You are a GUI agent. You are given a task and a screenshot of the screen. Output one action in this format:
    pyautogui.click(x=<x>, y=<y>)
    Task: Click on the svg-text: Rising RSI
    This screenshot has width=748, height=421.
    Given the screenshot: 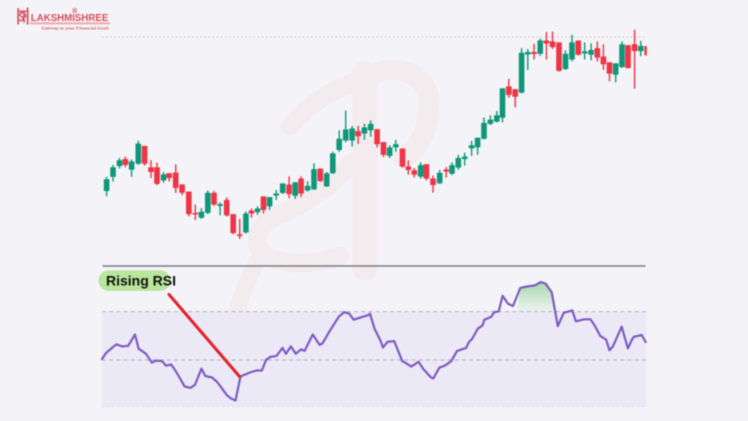 What is the action you would take?
    pyautogui.click(x=141, y=281)
    